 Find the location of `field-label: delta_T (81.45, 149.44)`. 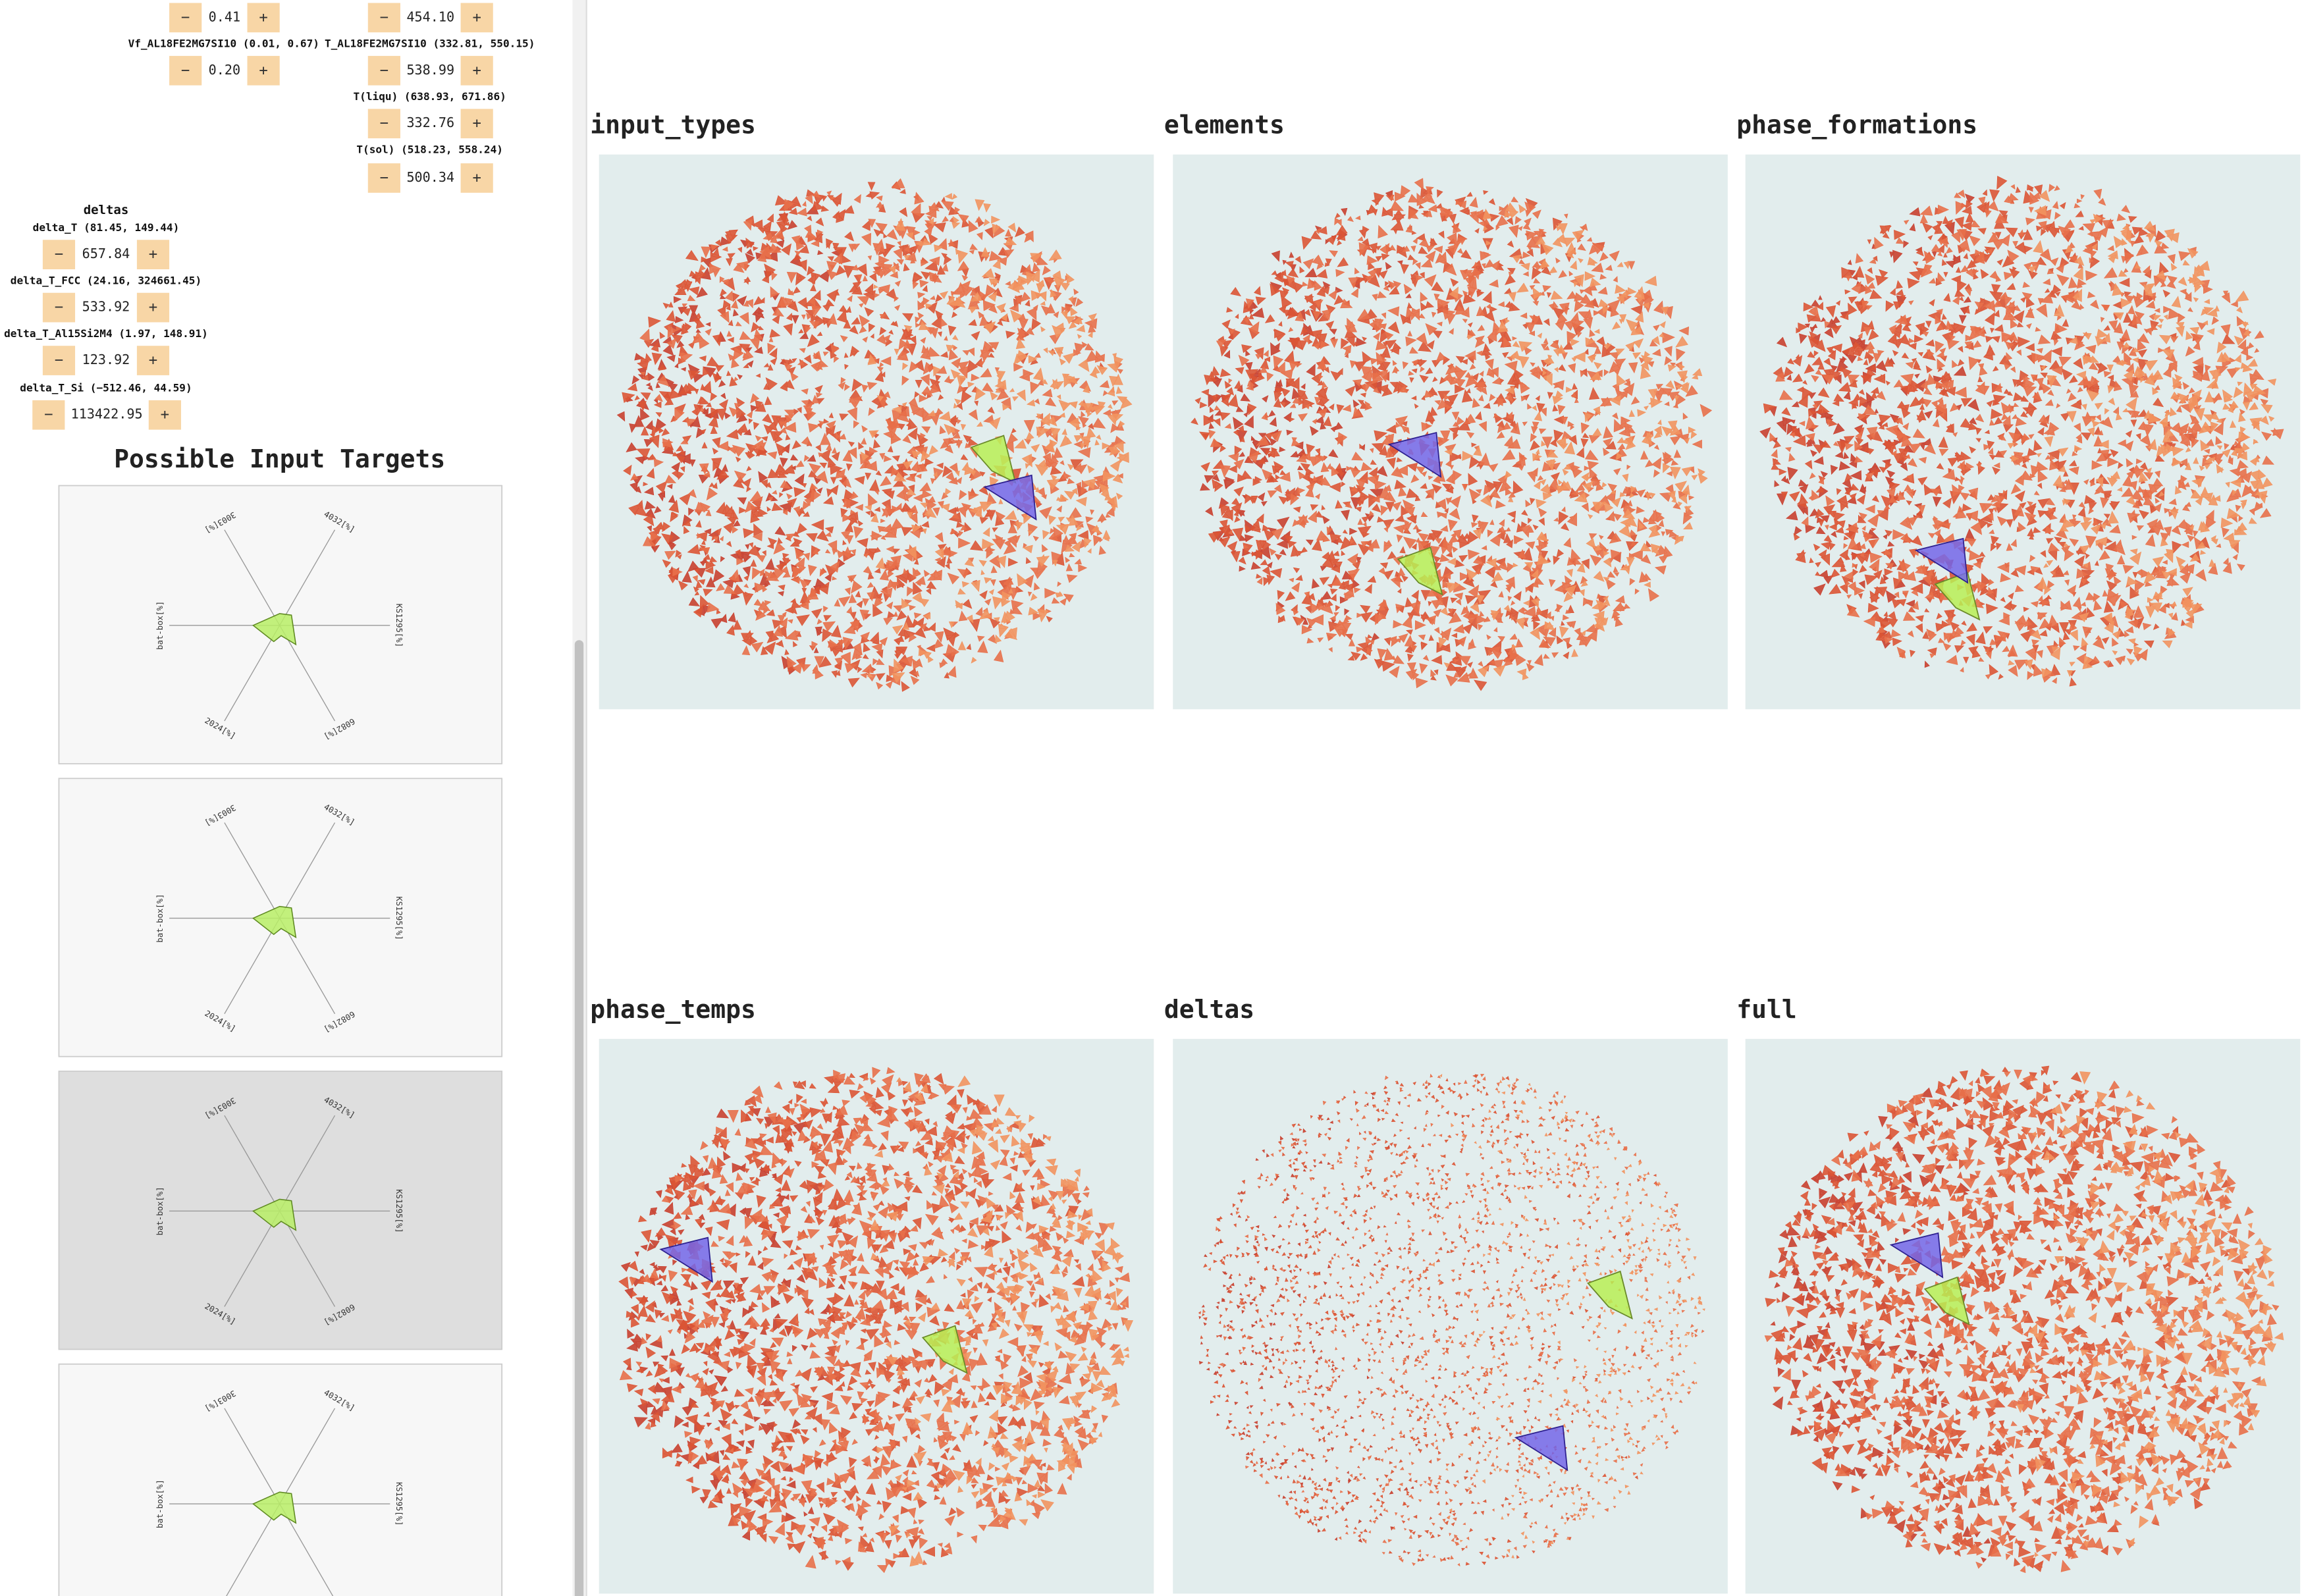

field-label: delta_T (81.45, 149.44) is located at coordinates (106, 228).